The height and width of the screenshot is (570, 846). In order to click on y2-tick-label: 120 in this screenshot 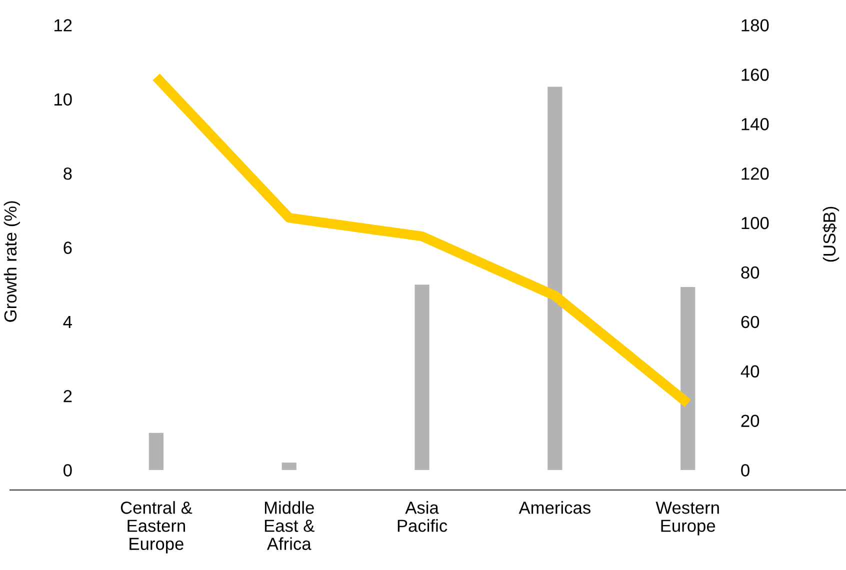, I will do `click(755, 173)`.